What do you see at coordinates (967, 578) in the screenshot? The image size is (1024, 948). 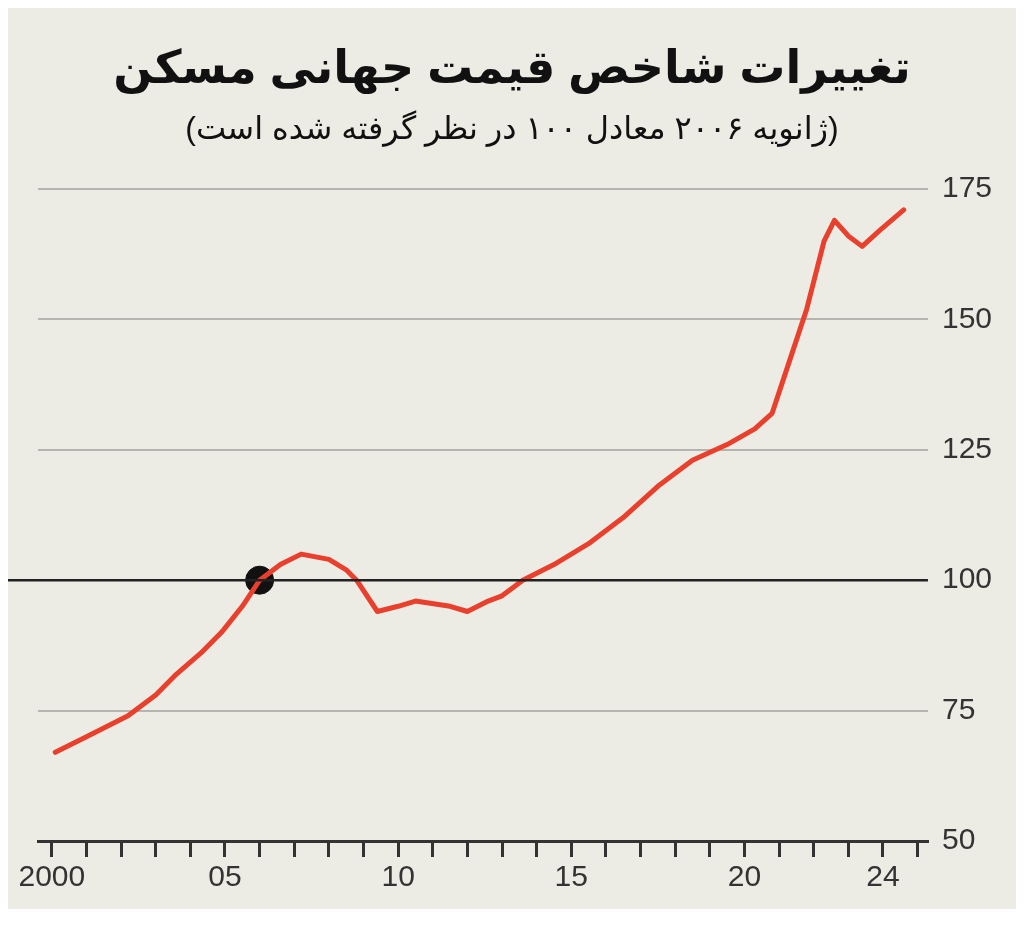 I see `y-tick-label: 100` at bounding box center [967, 578].